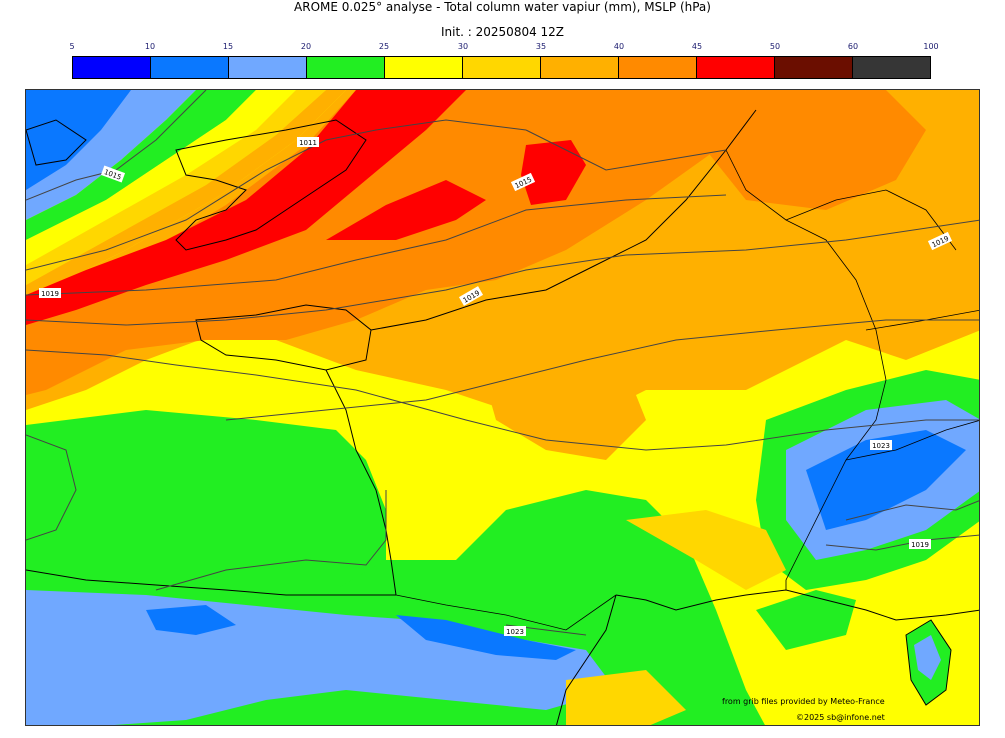 This screenshot has width=1005, height=738. I want to click on border-benelux, so click(871, 220).